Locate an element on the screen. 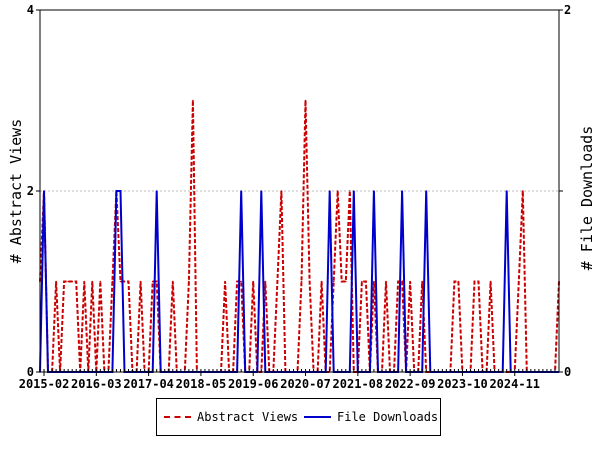  legend-label-file-downloads: File Downloads is located at coordinates (388, 417).